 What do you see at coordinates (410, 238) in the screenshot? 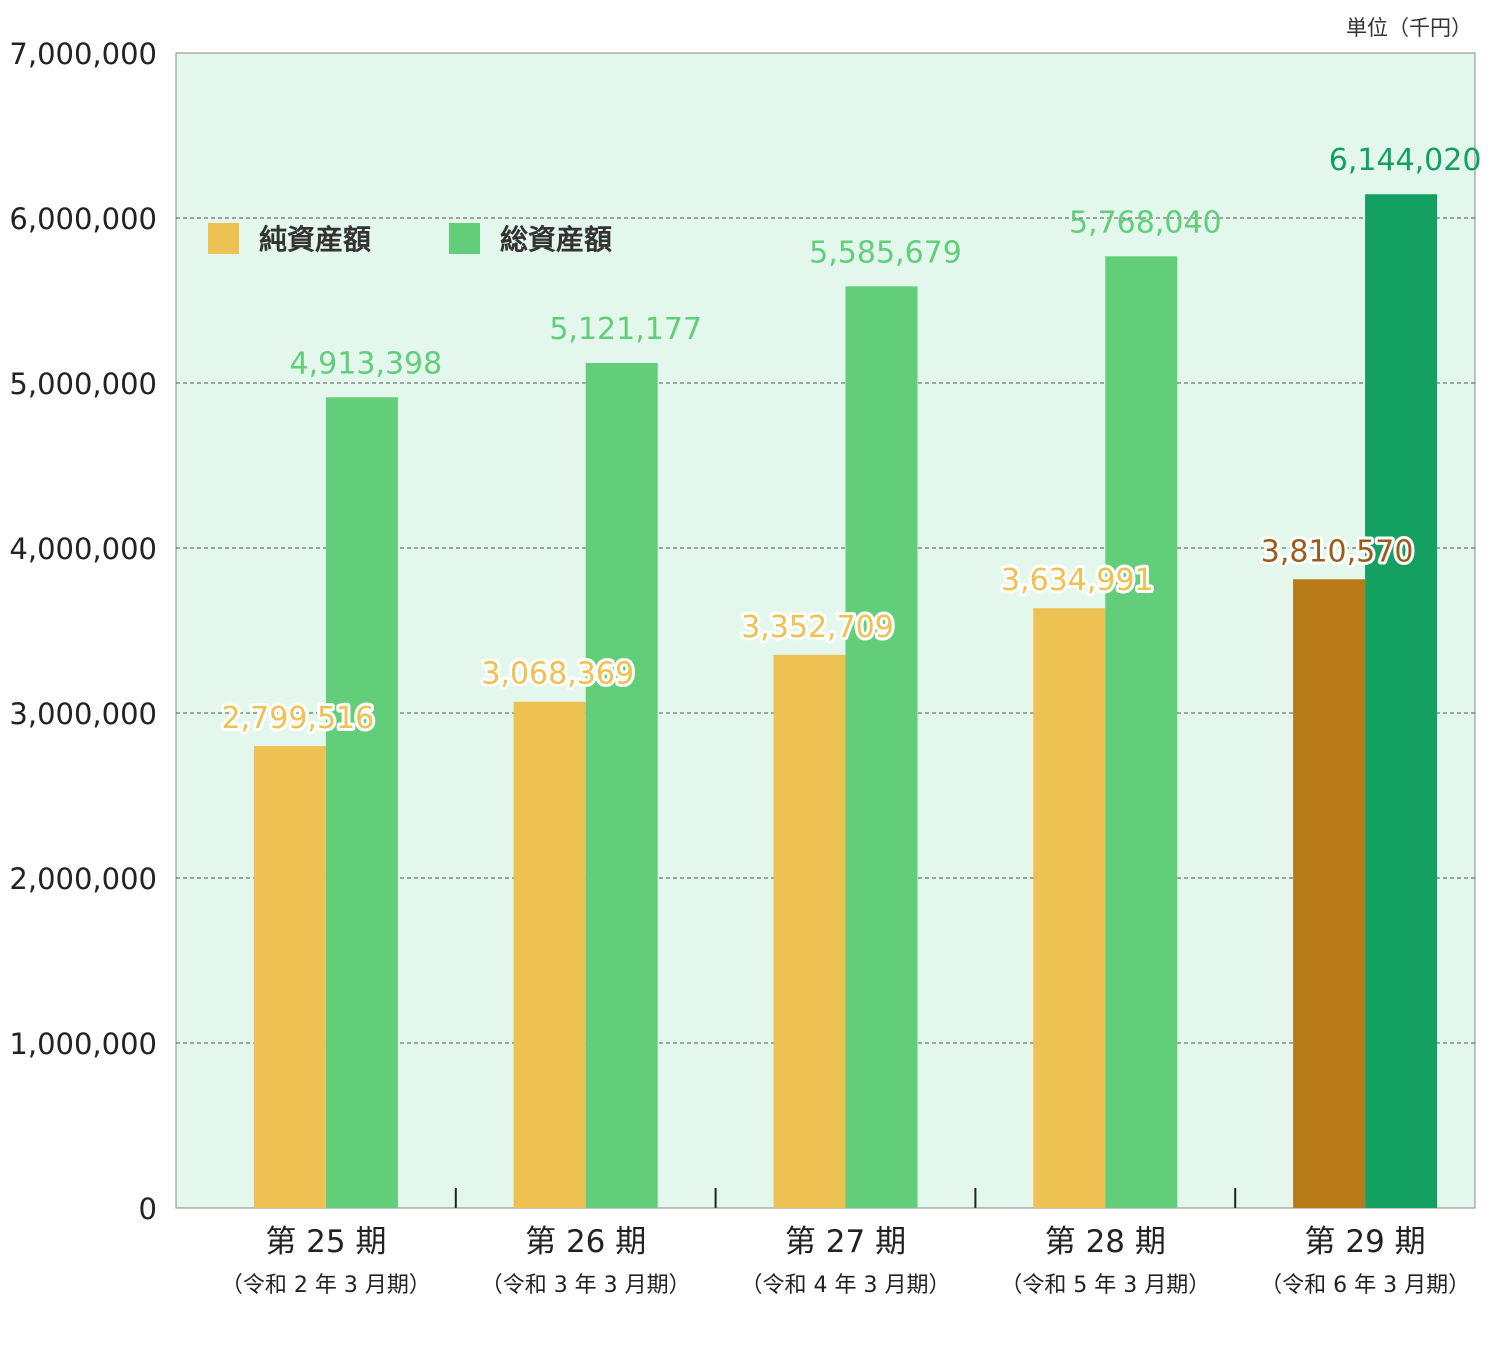
I see `legend: 純資産額 総資産額` at bounding box center [410, 238].